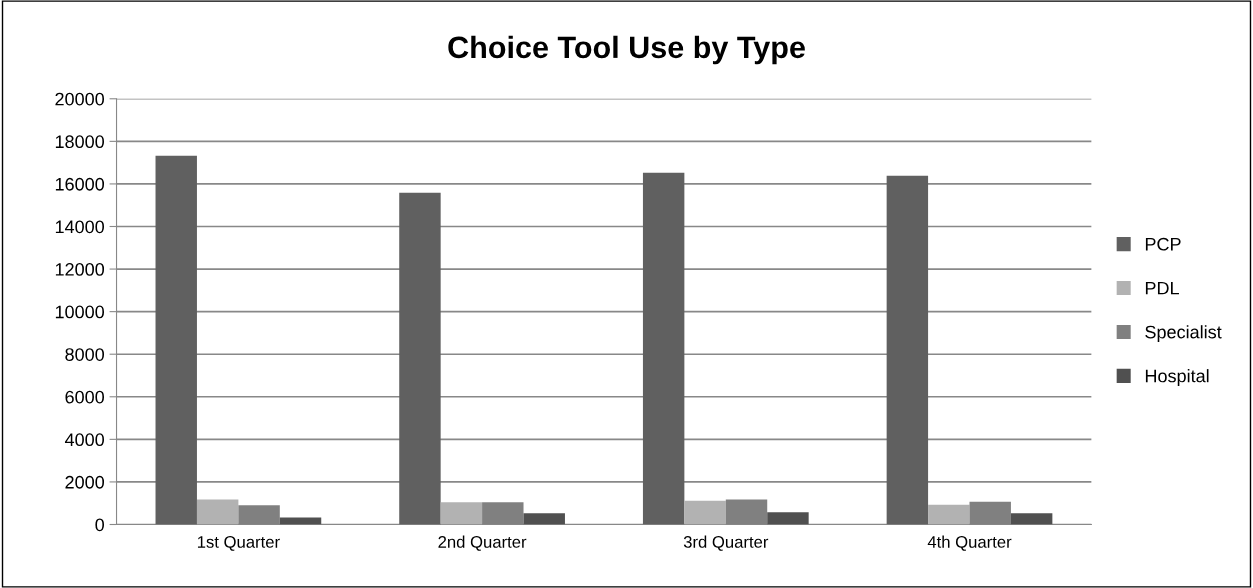 The image size is (1253, 588). Describe the element at coordinates (80, 99) in the screenshot. I see `y-tick-label: 20000` at that location.